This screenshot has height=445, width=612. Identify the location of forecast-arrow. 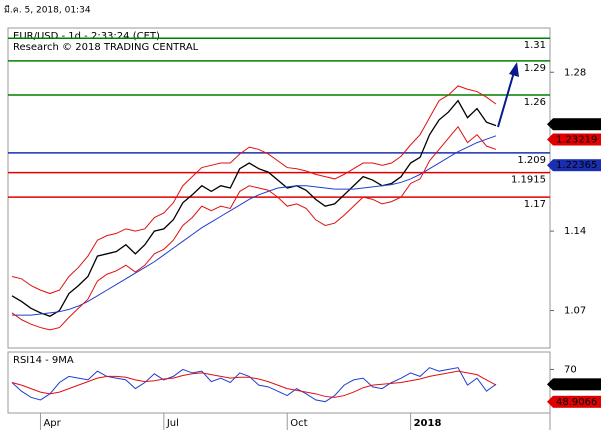
(506, 99).